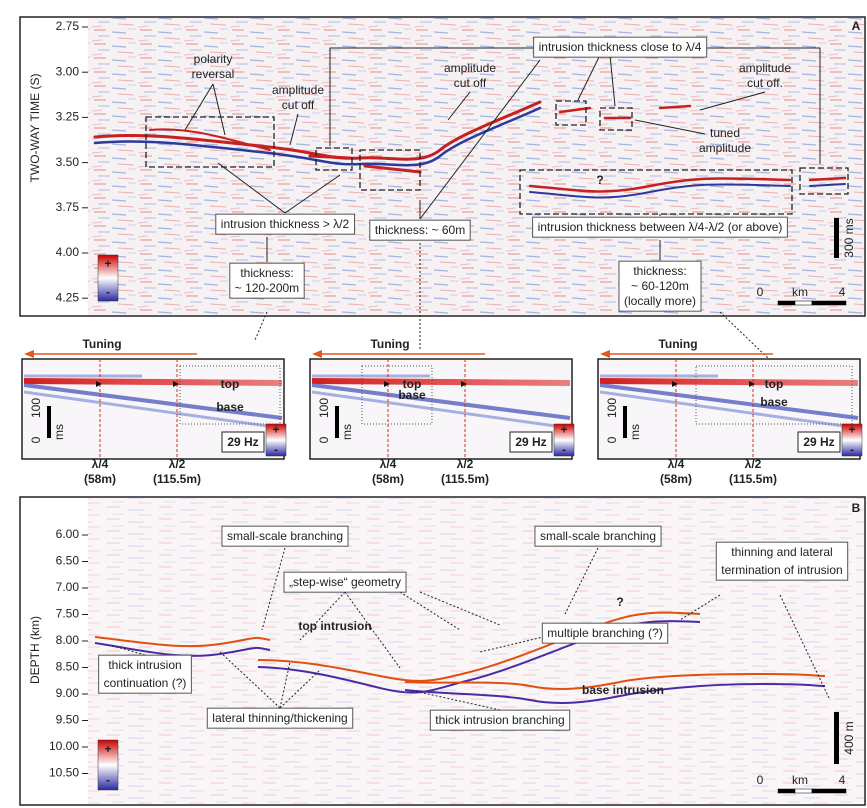 The width and height of the screenshot is (867, 808). Describe the element at coordinates (242, 442) in the screenshot. I see `frequency-label: 29 Hz` at that location.